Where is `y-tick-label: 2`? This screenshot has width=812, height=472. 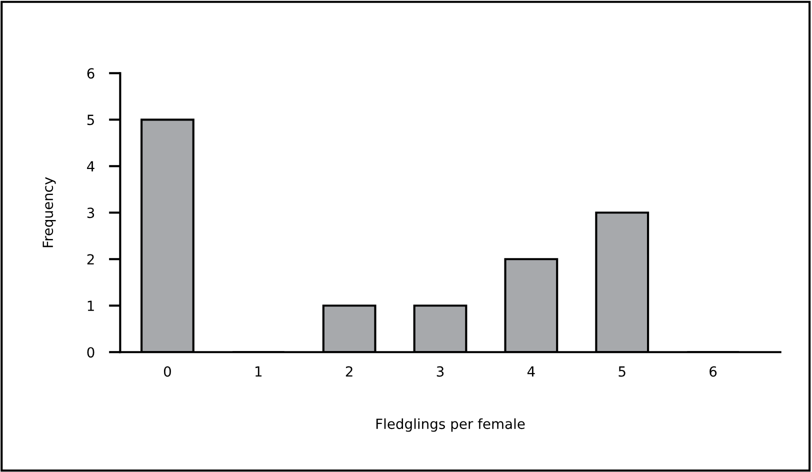
y-tick-label: 2 is located at coordinates (90, 259).